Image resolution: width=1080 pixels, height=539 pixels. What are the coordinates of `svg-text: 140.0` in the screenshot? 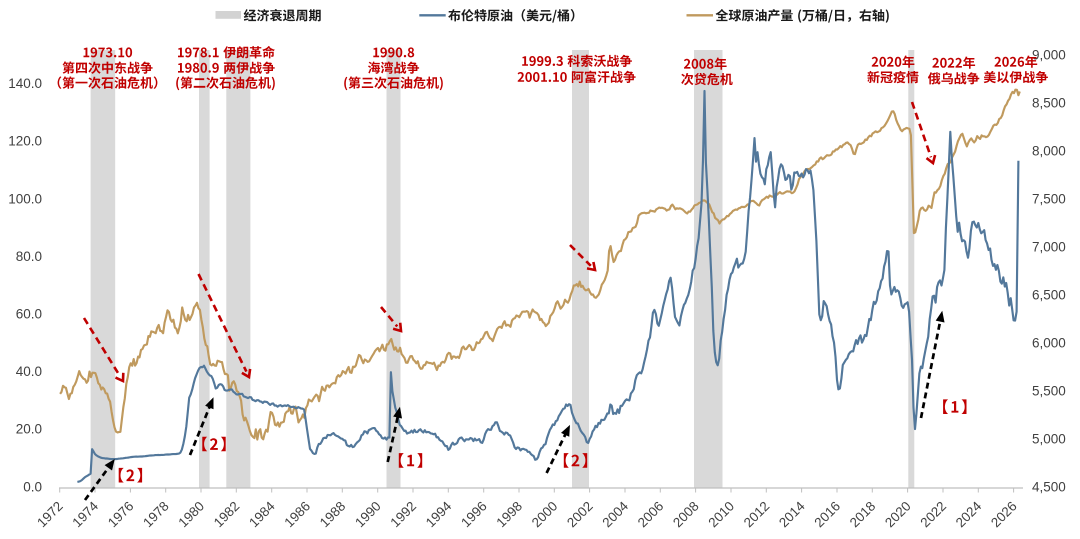 It's located at (25, 83).